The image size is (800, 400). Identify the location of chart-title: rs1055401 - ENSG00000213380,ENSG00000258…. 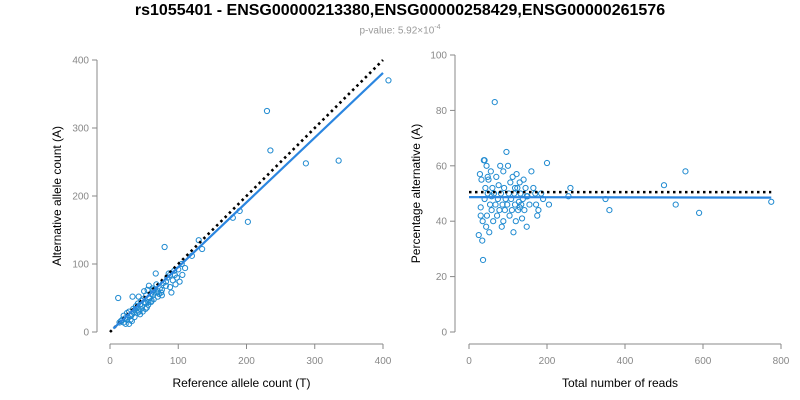
(400, 10).